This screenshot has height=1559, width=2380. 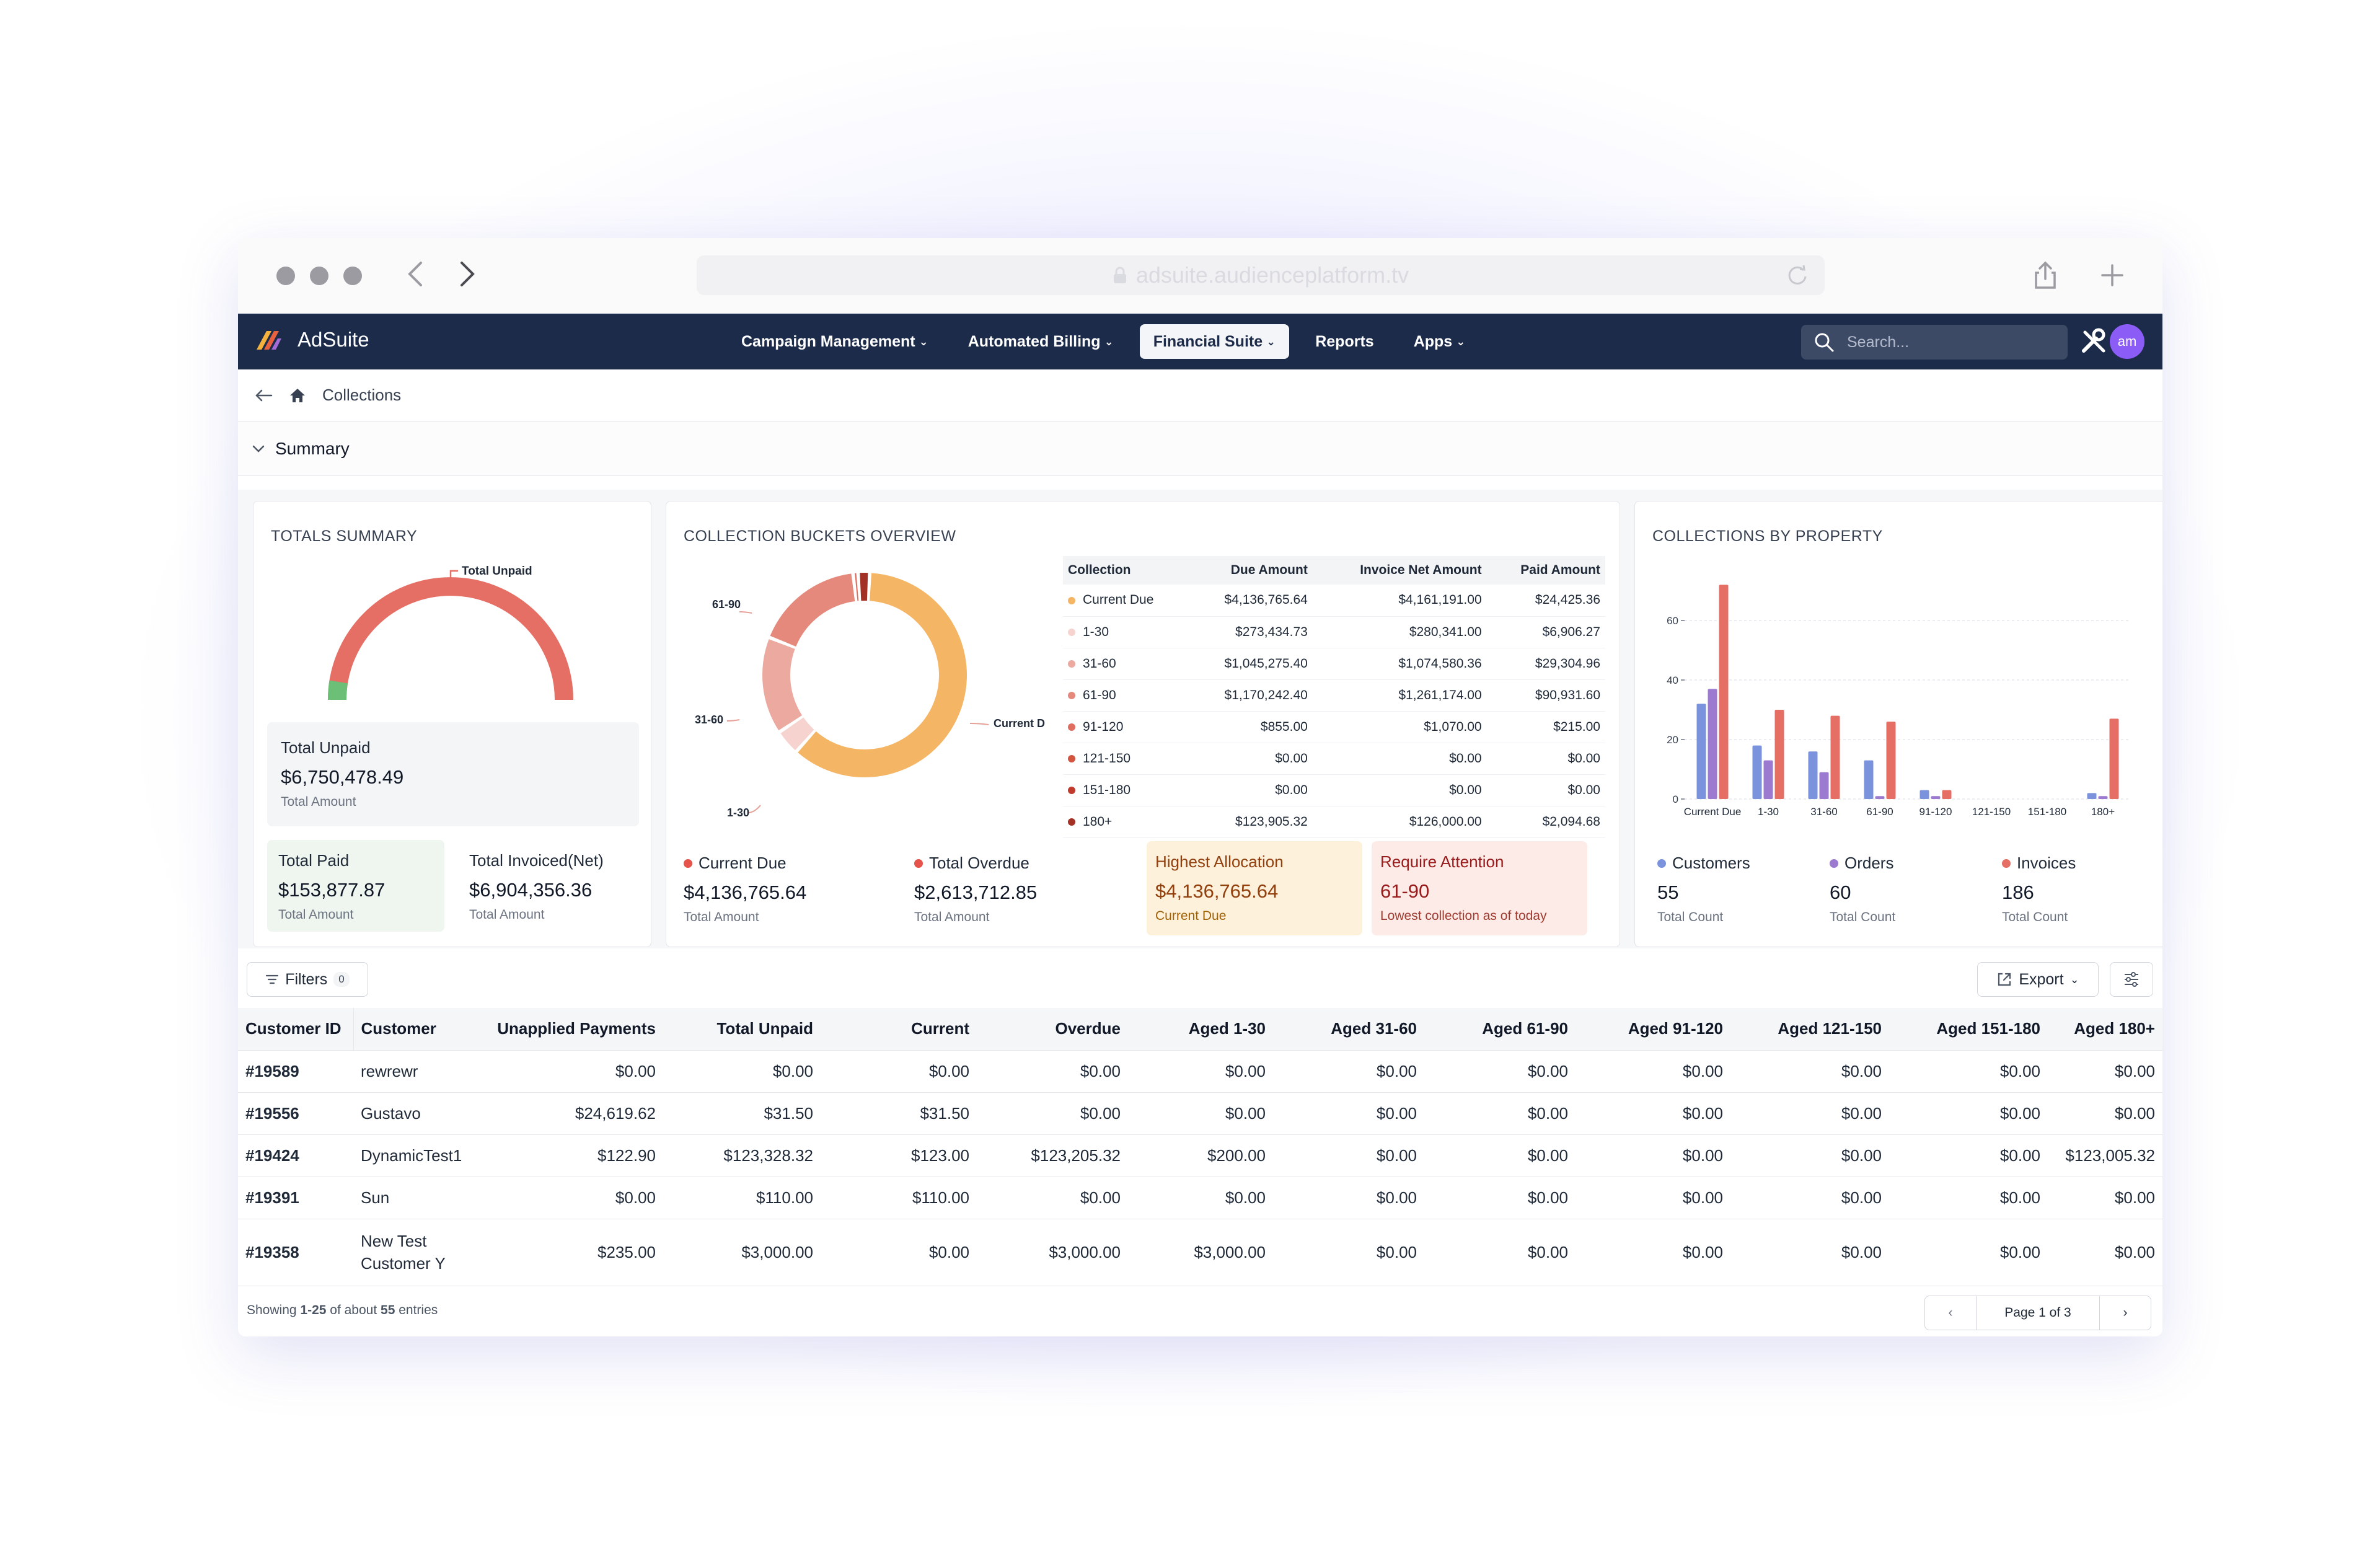 What do you see at coordinates (1545, 664) in the screenshot?
I see `paid-amount: $29,304.96` at bounding box center [1545, 664].